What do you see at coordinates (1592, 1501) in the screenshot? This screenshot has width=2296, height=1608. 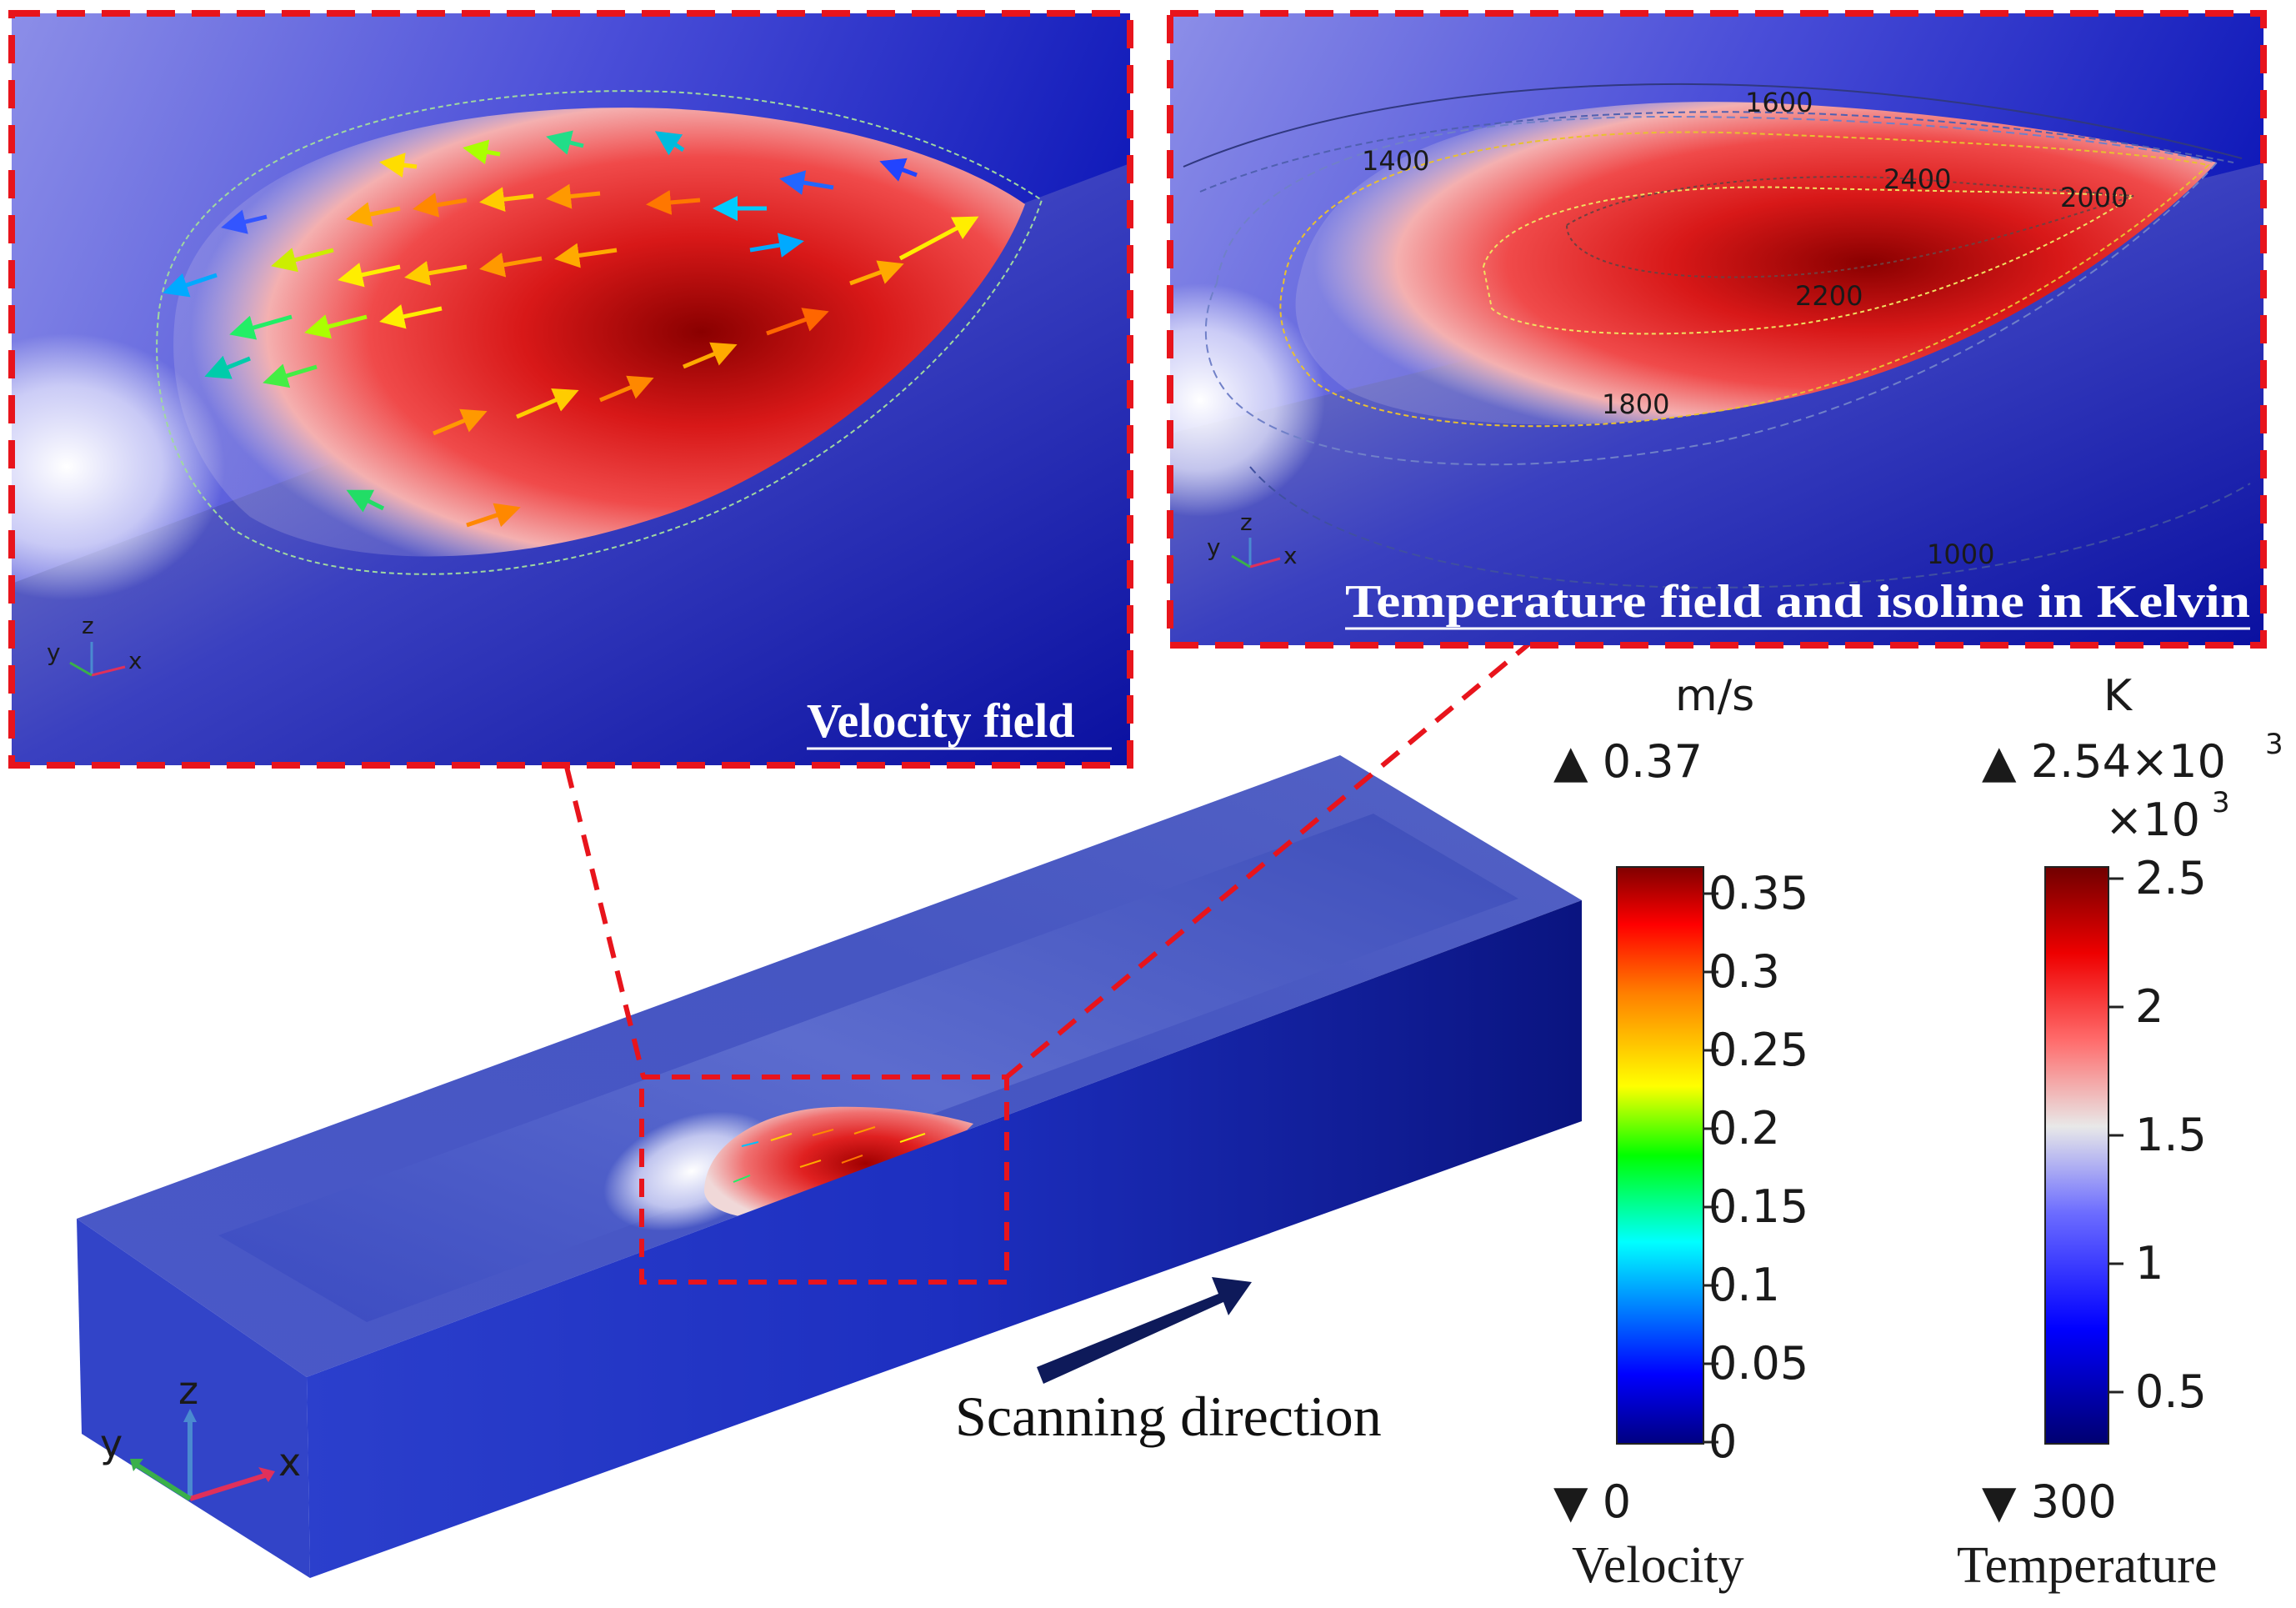 I see `velocity-min-label: ▼ 0` at bounding box center [1592, 1501].